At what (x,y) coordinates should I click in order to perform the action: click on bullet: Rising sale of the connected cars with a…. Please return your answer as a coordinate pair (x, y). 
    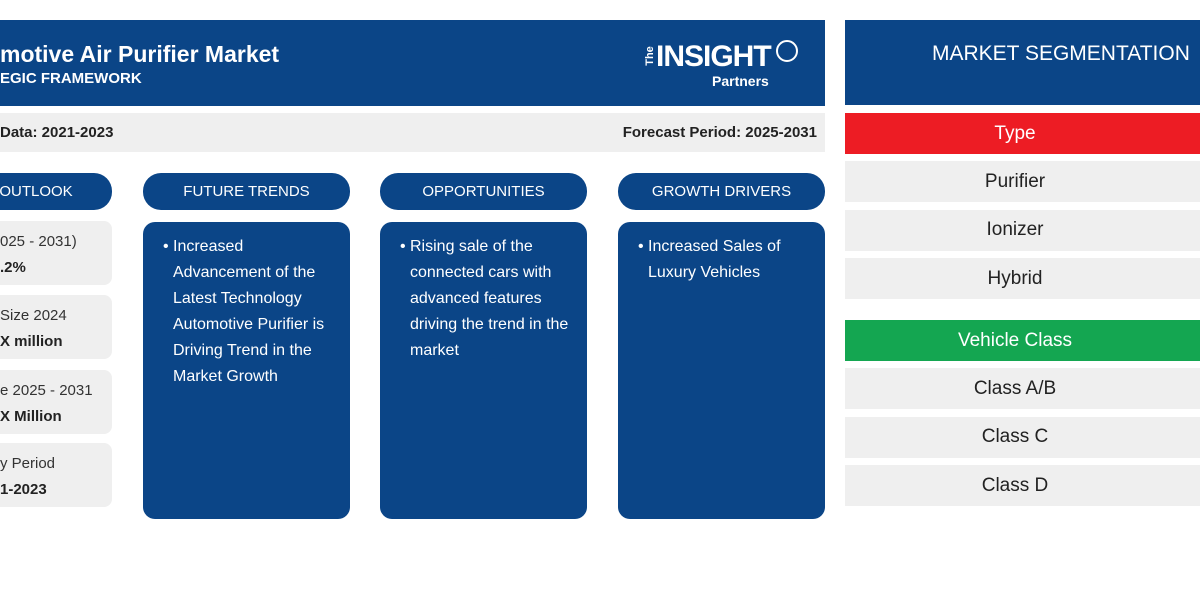
    Looking at the image, I should click on (492, 299).